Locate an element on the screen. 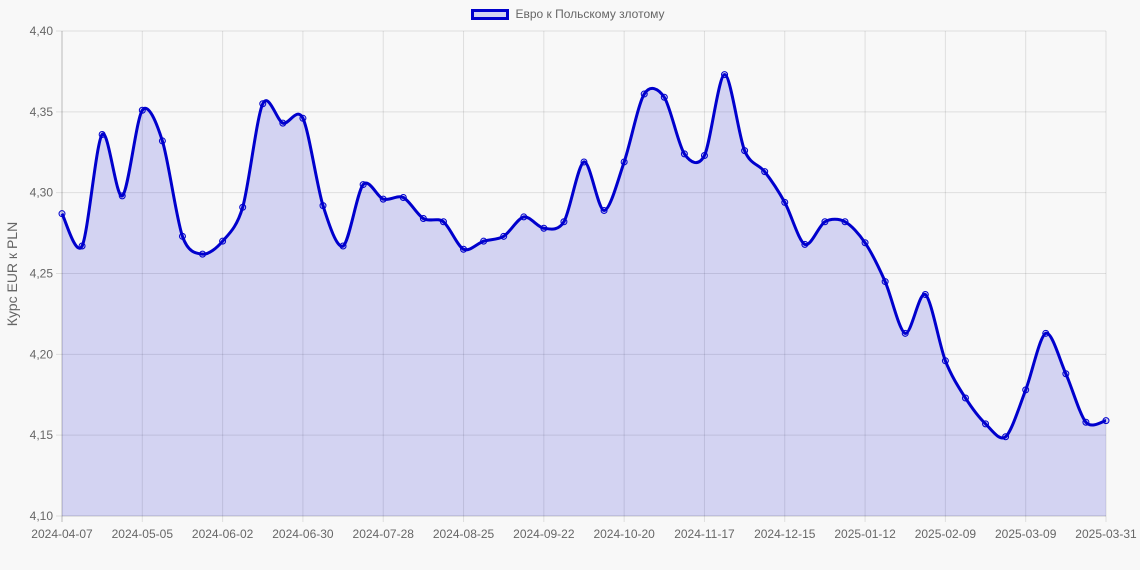 This screenshot has width=1140, height=570. y-tick-label: 4,25 is located at coordinates (42, 274).